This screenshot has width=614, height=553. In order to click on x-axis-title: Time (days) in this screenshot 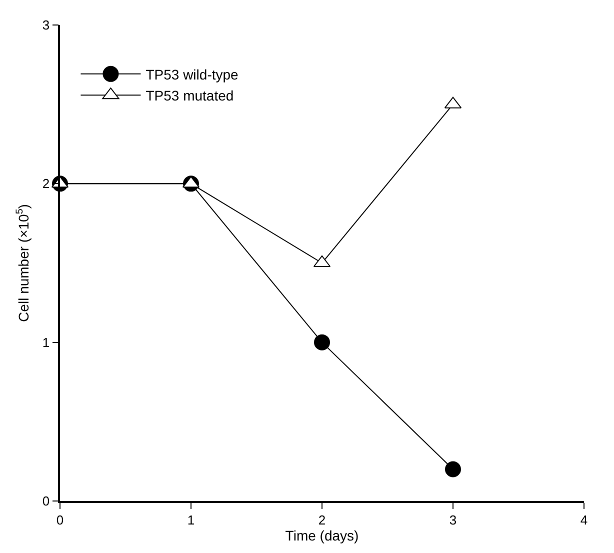, I will do `click(322, 535)`.